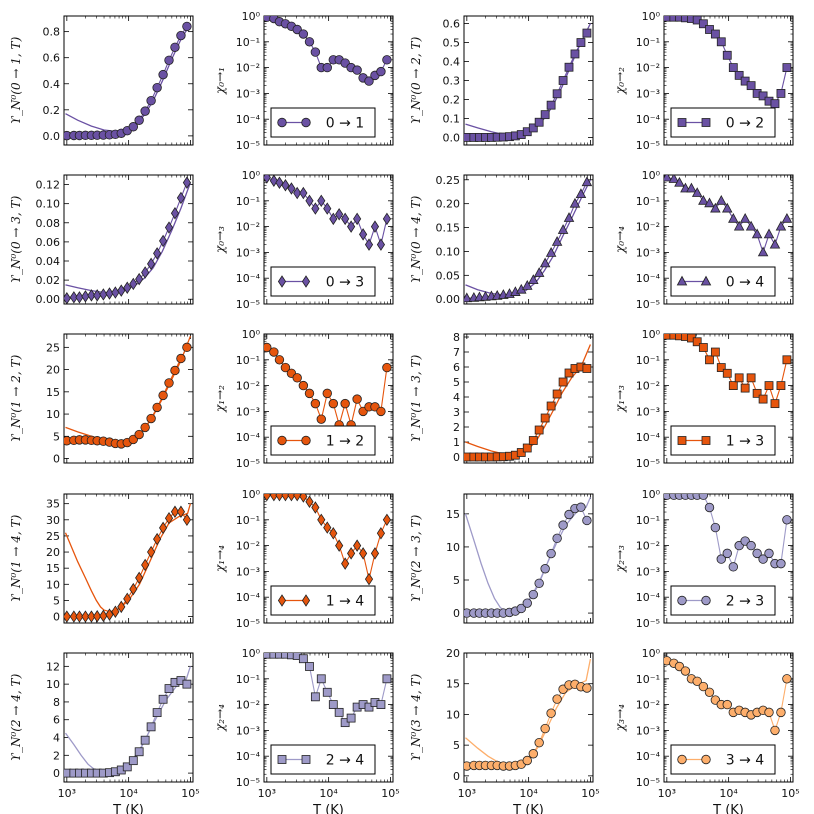 Image resolution: width=814 pixels, height=814 pixels. What do you see at coordinates (53, 568) in the screenshot?
I see `y-tick-label: 15` at bounding box center [53, 568].